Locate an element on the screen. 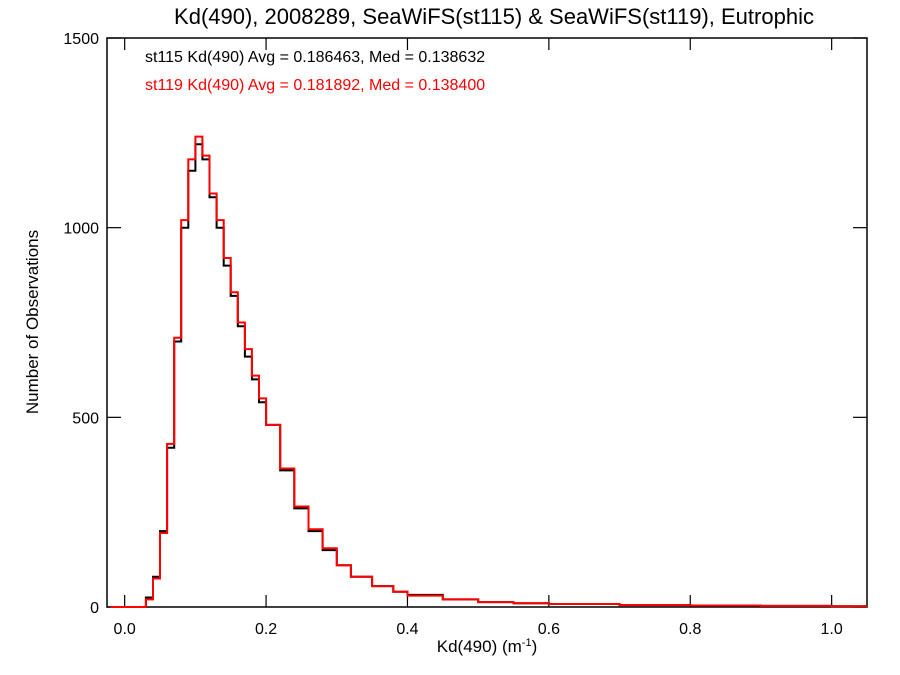 This screenshot has height=675, width=900. x-tick-label: 0.0 is located at coordinates (125, 629).